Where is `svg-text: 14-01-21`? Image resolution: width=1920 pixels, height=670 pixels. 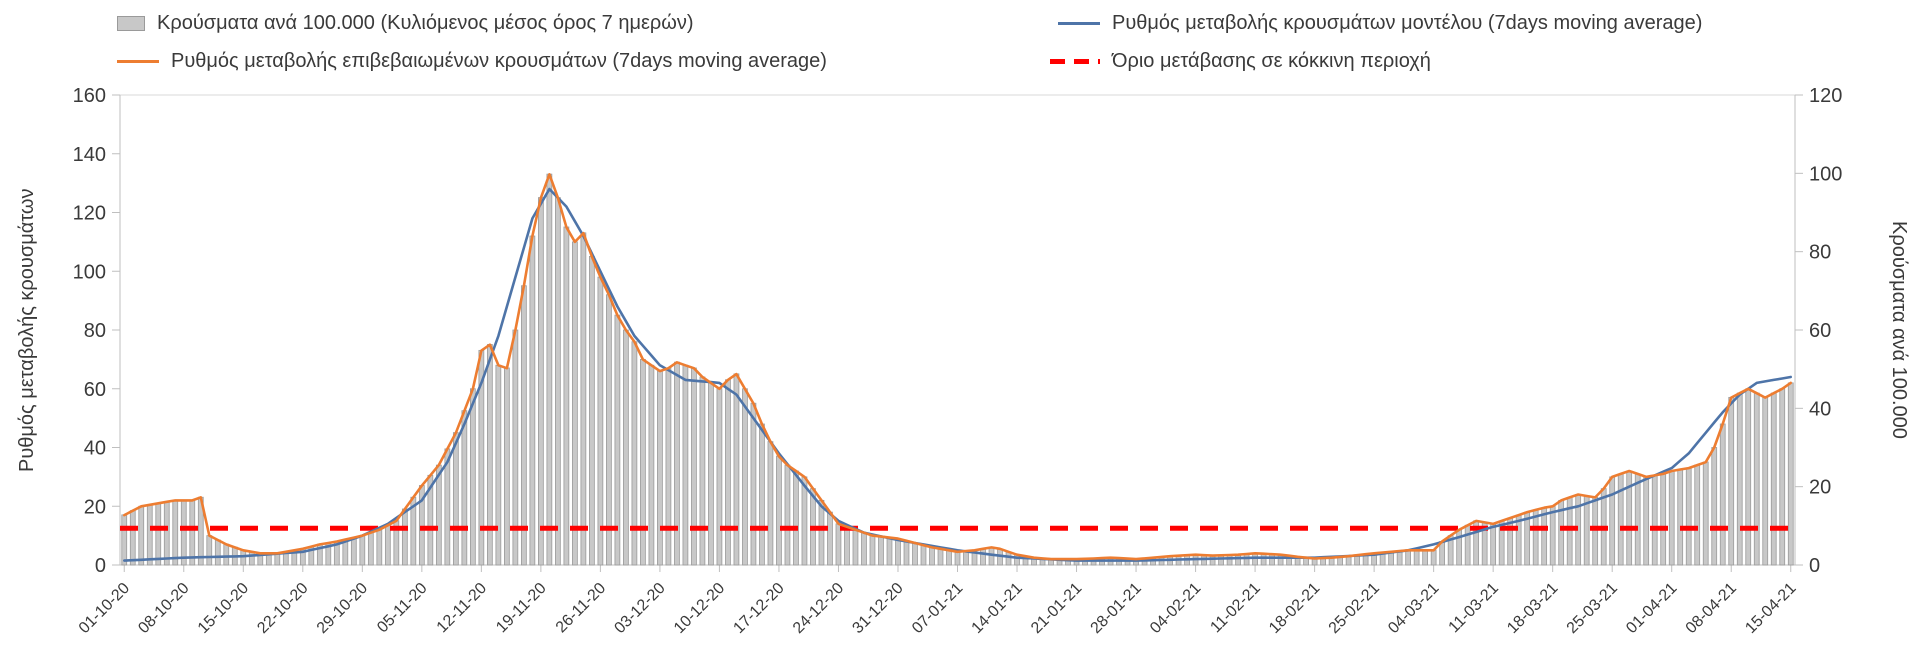 svg-text: 14-01-21 is located at coordinates (997, 608).